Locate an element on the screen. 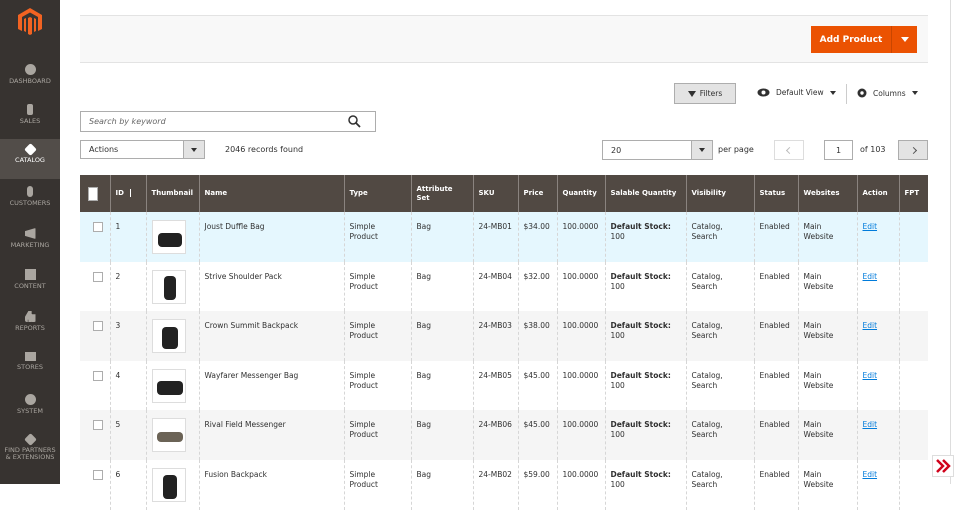  cell: Default Stock: 100 is located at coordinates (645, 435).